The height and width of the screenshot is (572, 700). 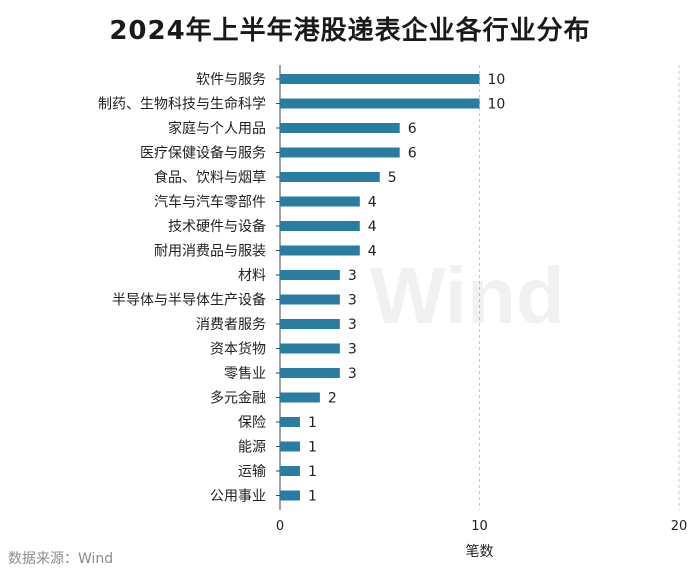 What do you see at coordinates (238, 398) in the screenshot?
I see `category-label: 多元金融` at bounding box center [238, 398].